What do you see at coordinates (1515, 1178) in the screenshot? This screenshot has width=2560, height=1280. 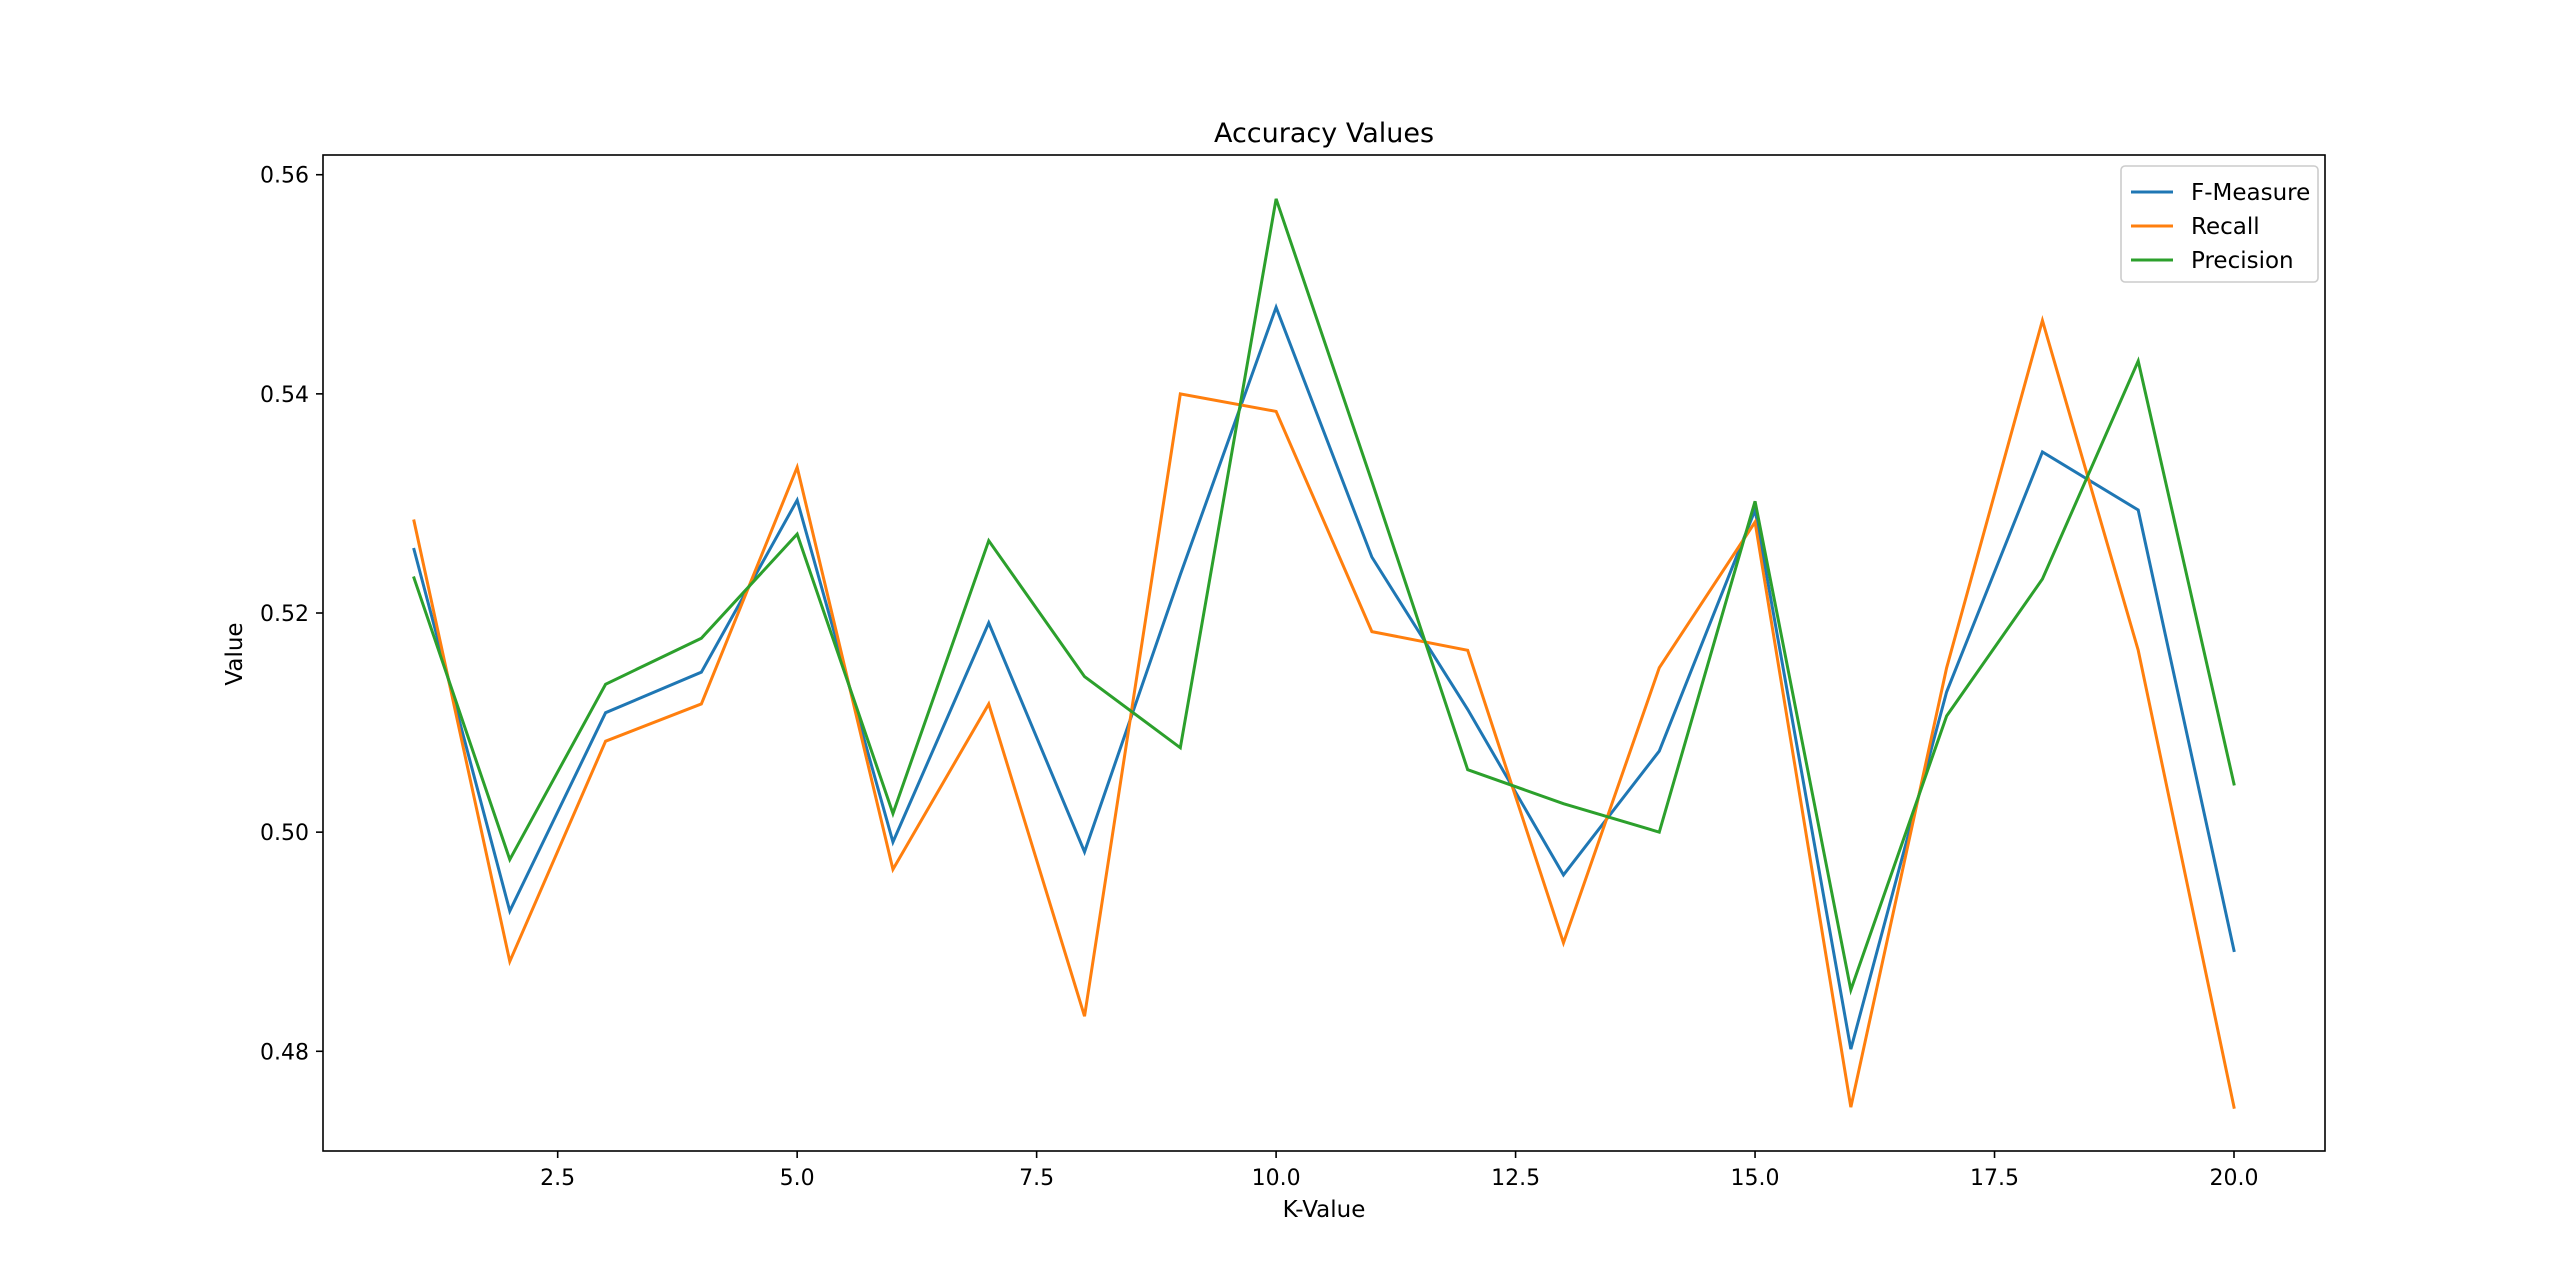 I see `x-tick-label: 12.5` at bounding box center [1515, 1178].